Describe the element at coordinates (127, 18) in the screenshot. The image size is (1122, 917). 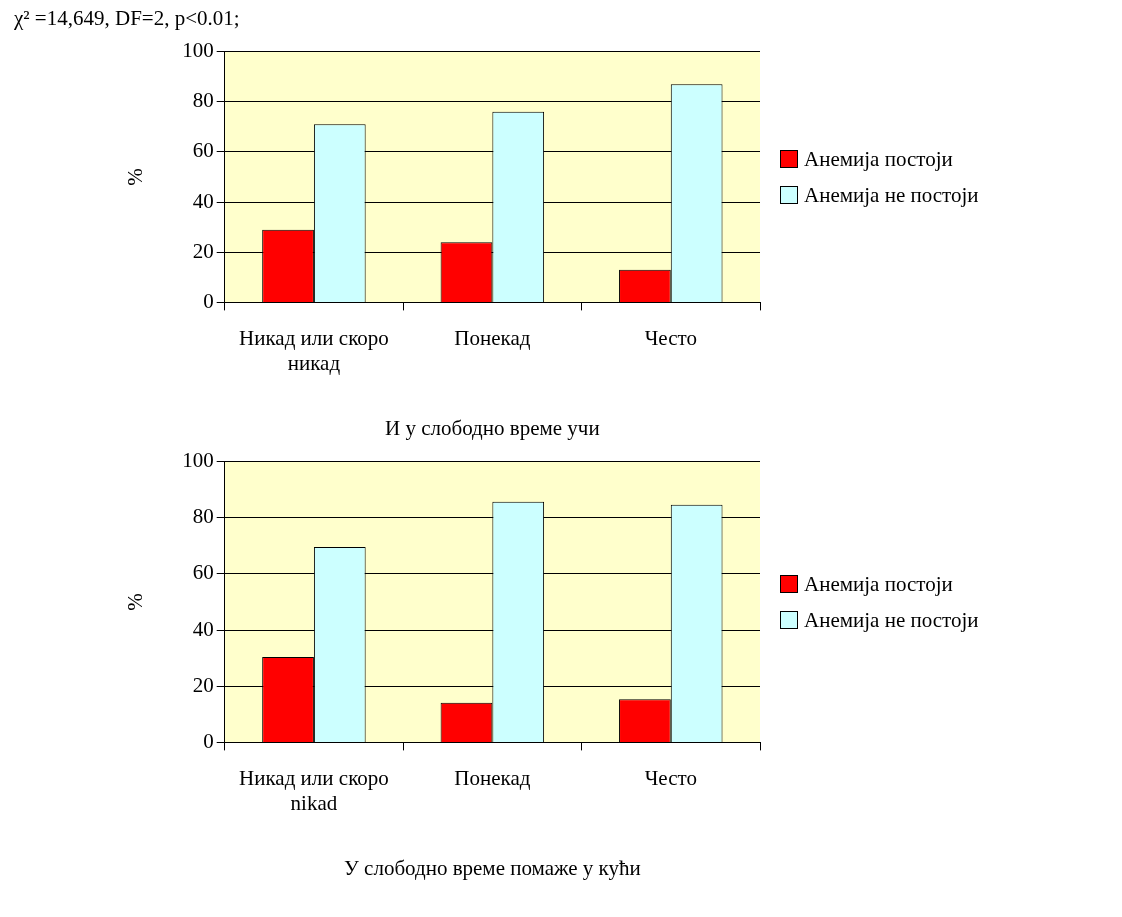
I see `text: χ² =14,649, DF=2, p<0.01;` at that location.